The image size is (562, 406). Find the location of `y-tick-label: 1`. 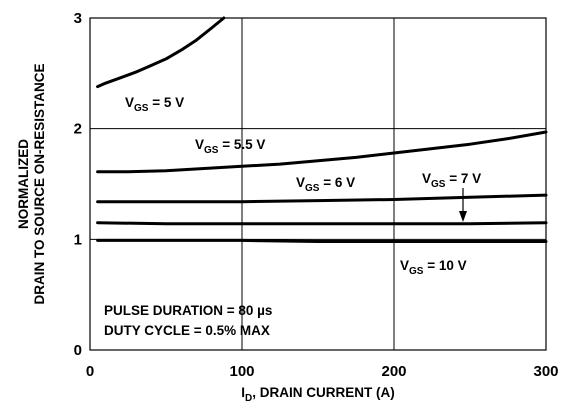

y-tick-label: 1 is located at coordinates (78, 239).